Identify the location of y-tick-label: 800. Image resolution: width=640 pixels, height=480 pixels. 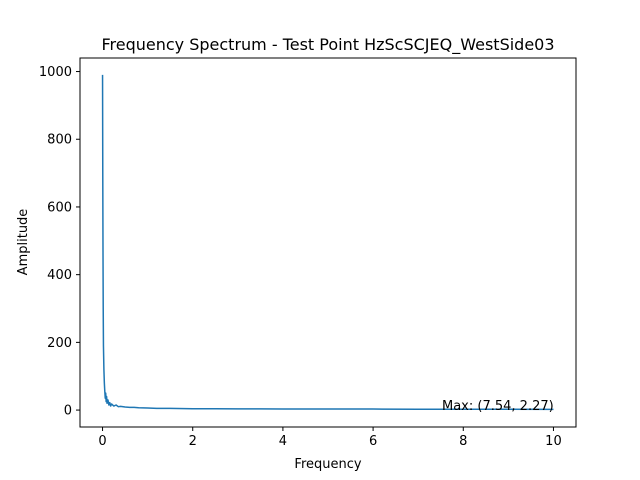
(59, 140).